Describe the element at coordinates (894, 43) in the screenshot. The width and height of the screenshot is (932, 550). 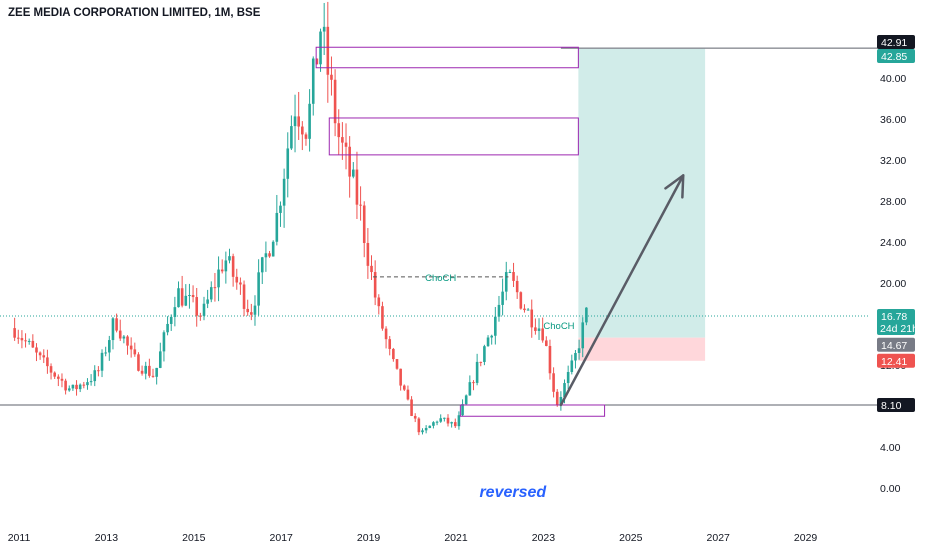
I see `price-tag-line-top-text: 42.91` at that location.